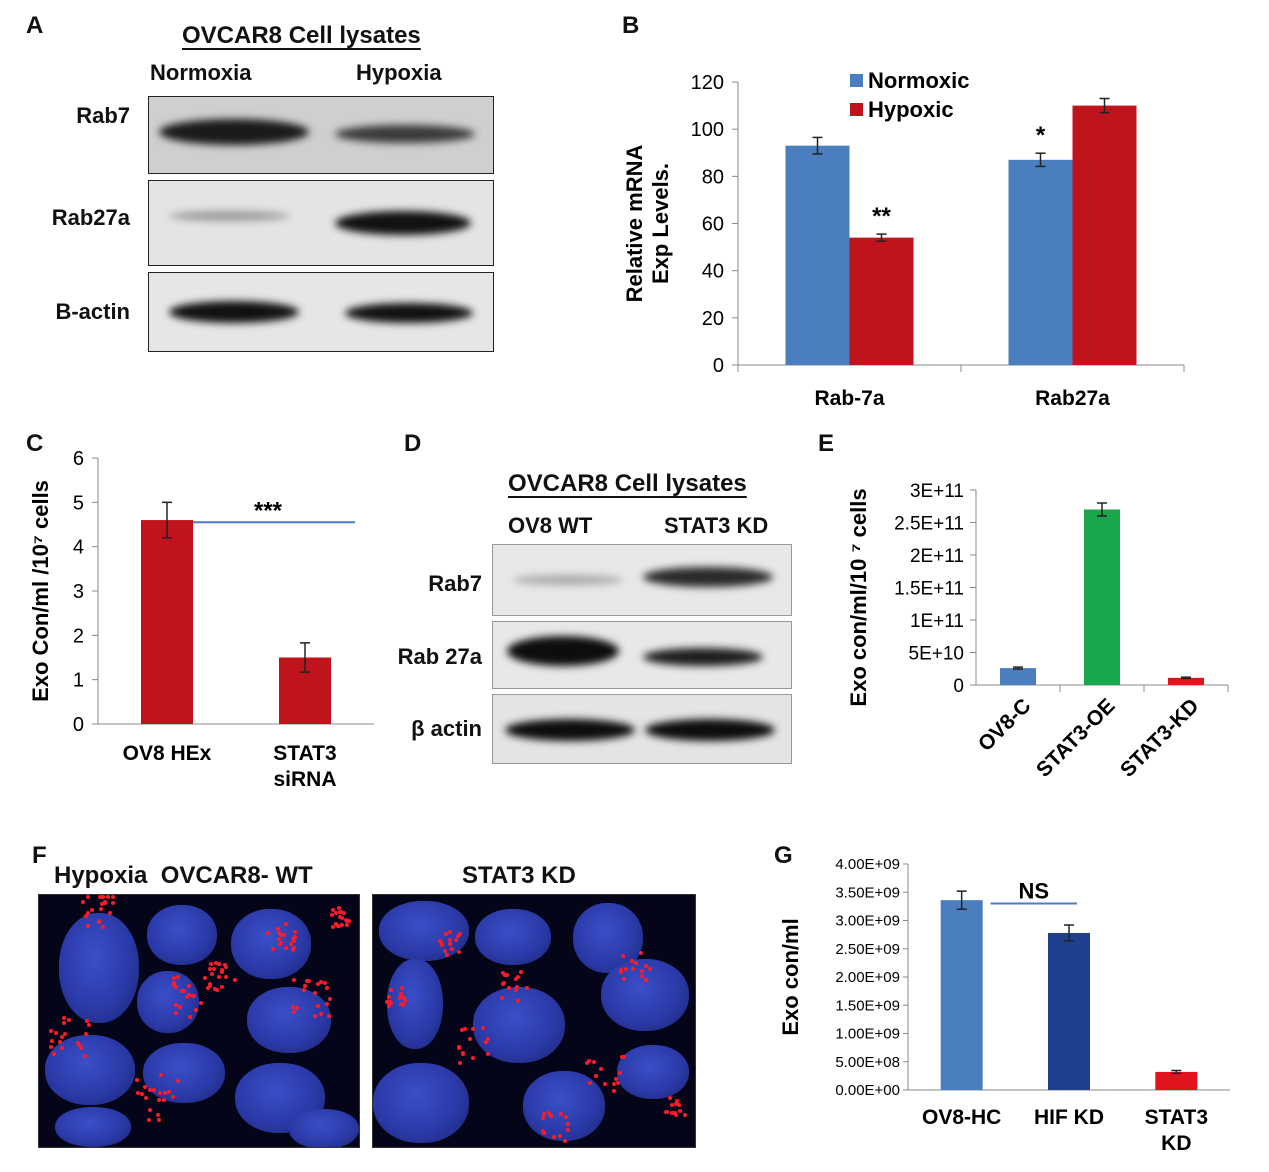 This screenshot has height=1172, width=1269. Describe the element at coordinates (642, 580) in the screenshot. I see `panel-d-blot-rab7` at that location.